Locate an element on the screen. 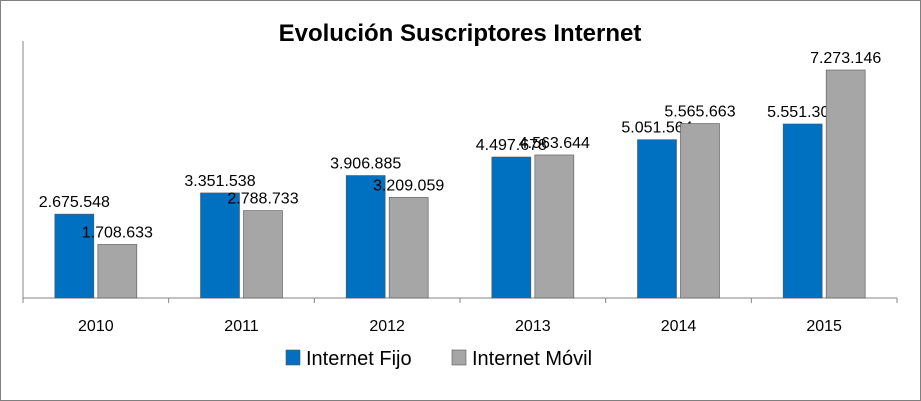  x-tick-label: 2010 is located at coordinates (96, 326).